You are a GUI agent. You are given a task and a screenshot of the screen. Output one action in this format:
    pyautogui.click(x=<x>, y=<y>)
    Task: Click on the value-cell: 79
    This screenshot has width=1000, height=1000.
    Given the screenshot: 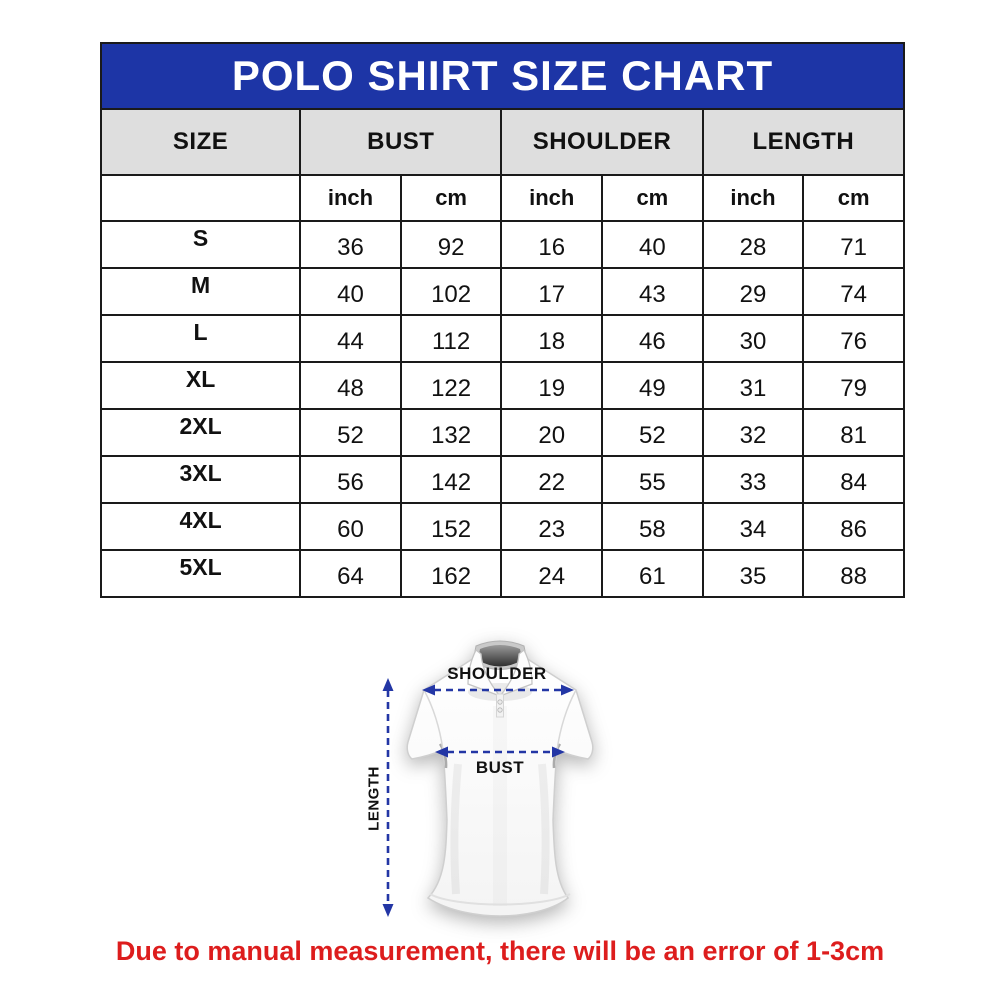 What is the action you would take?
    pyautogui.click(x=853, y=385)
    